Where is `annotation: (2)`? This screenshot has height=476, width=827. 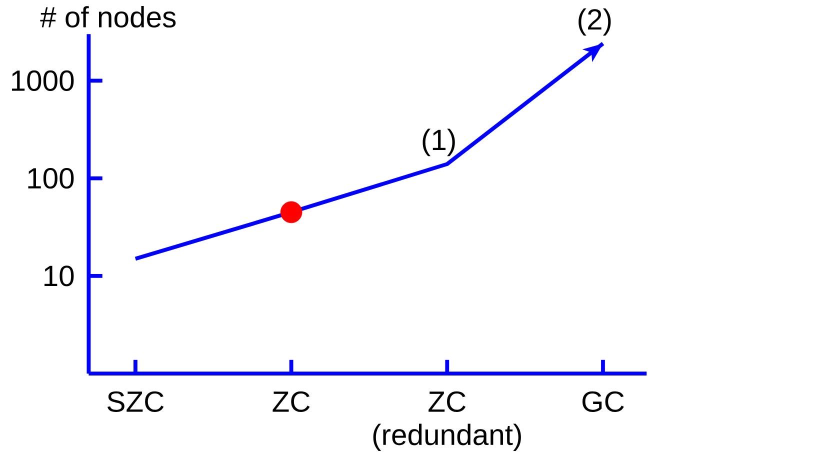
annotation: (2) is located at coordinates (594, 22).